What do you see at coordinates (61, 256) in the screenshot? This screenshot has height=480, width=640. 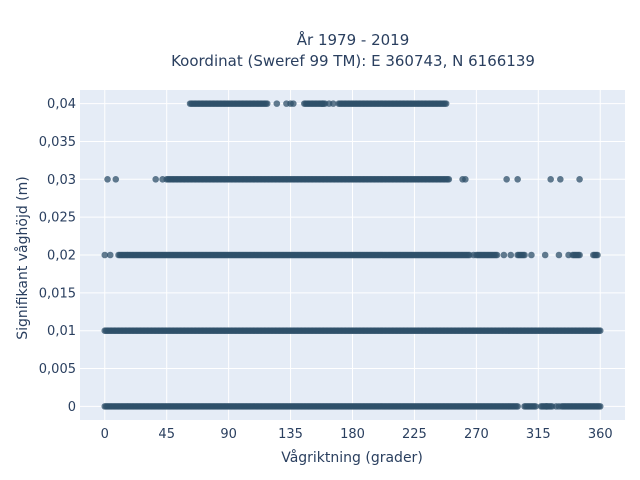 I see `y-tick-label: 0,02` at bounding box center [61, 256].